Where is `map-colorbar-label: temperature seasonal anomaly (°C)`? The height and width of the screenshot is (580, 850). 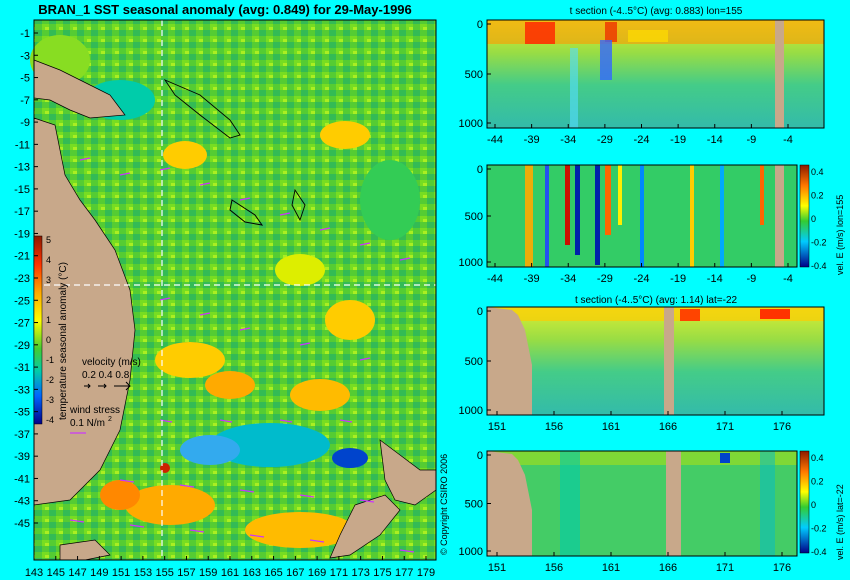
map-colorbar-label: temperature seasonal anomaly (°C) is located at coordinates (63, 341).